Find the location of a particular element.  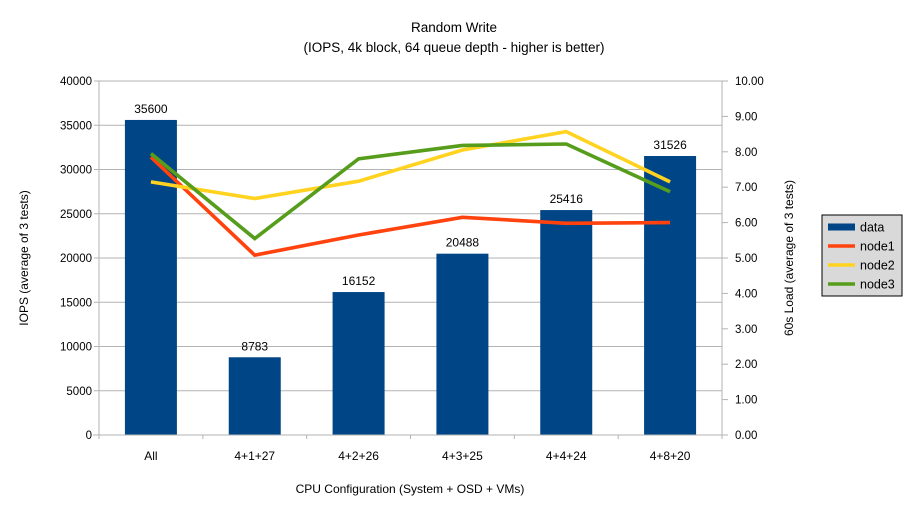

legend: data node1 node2 node3 is located at coordinates (862, 255).